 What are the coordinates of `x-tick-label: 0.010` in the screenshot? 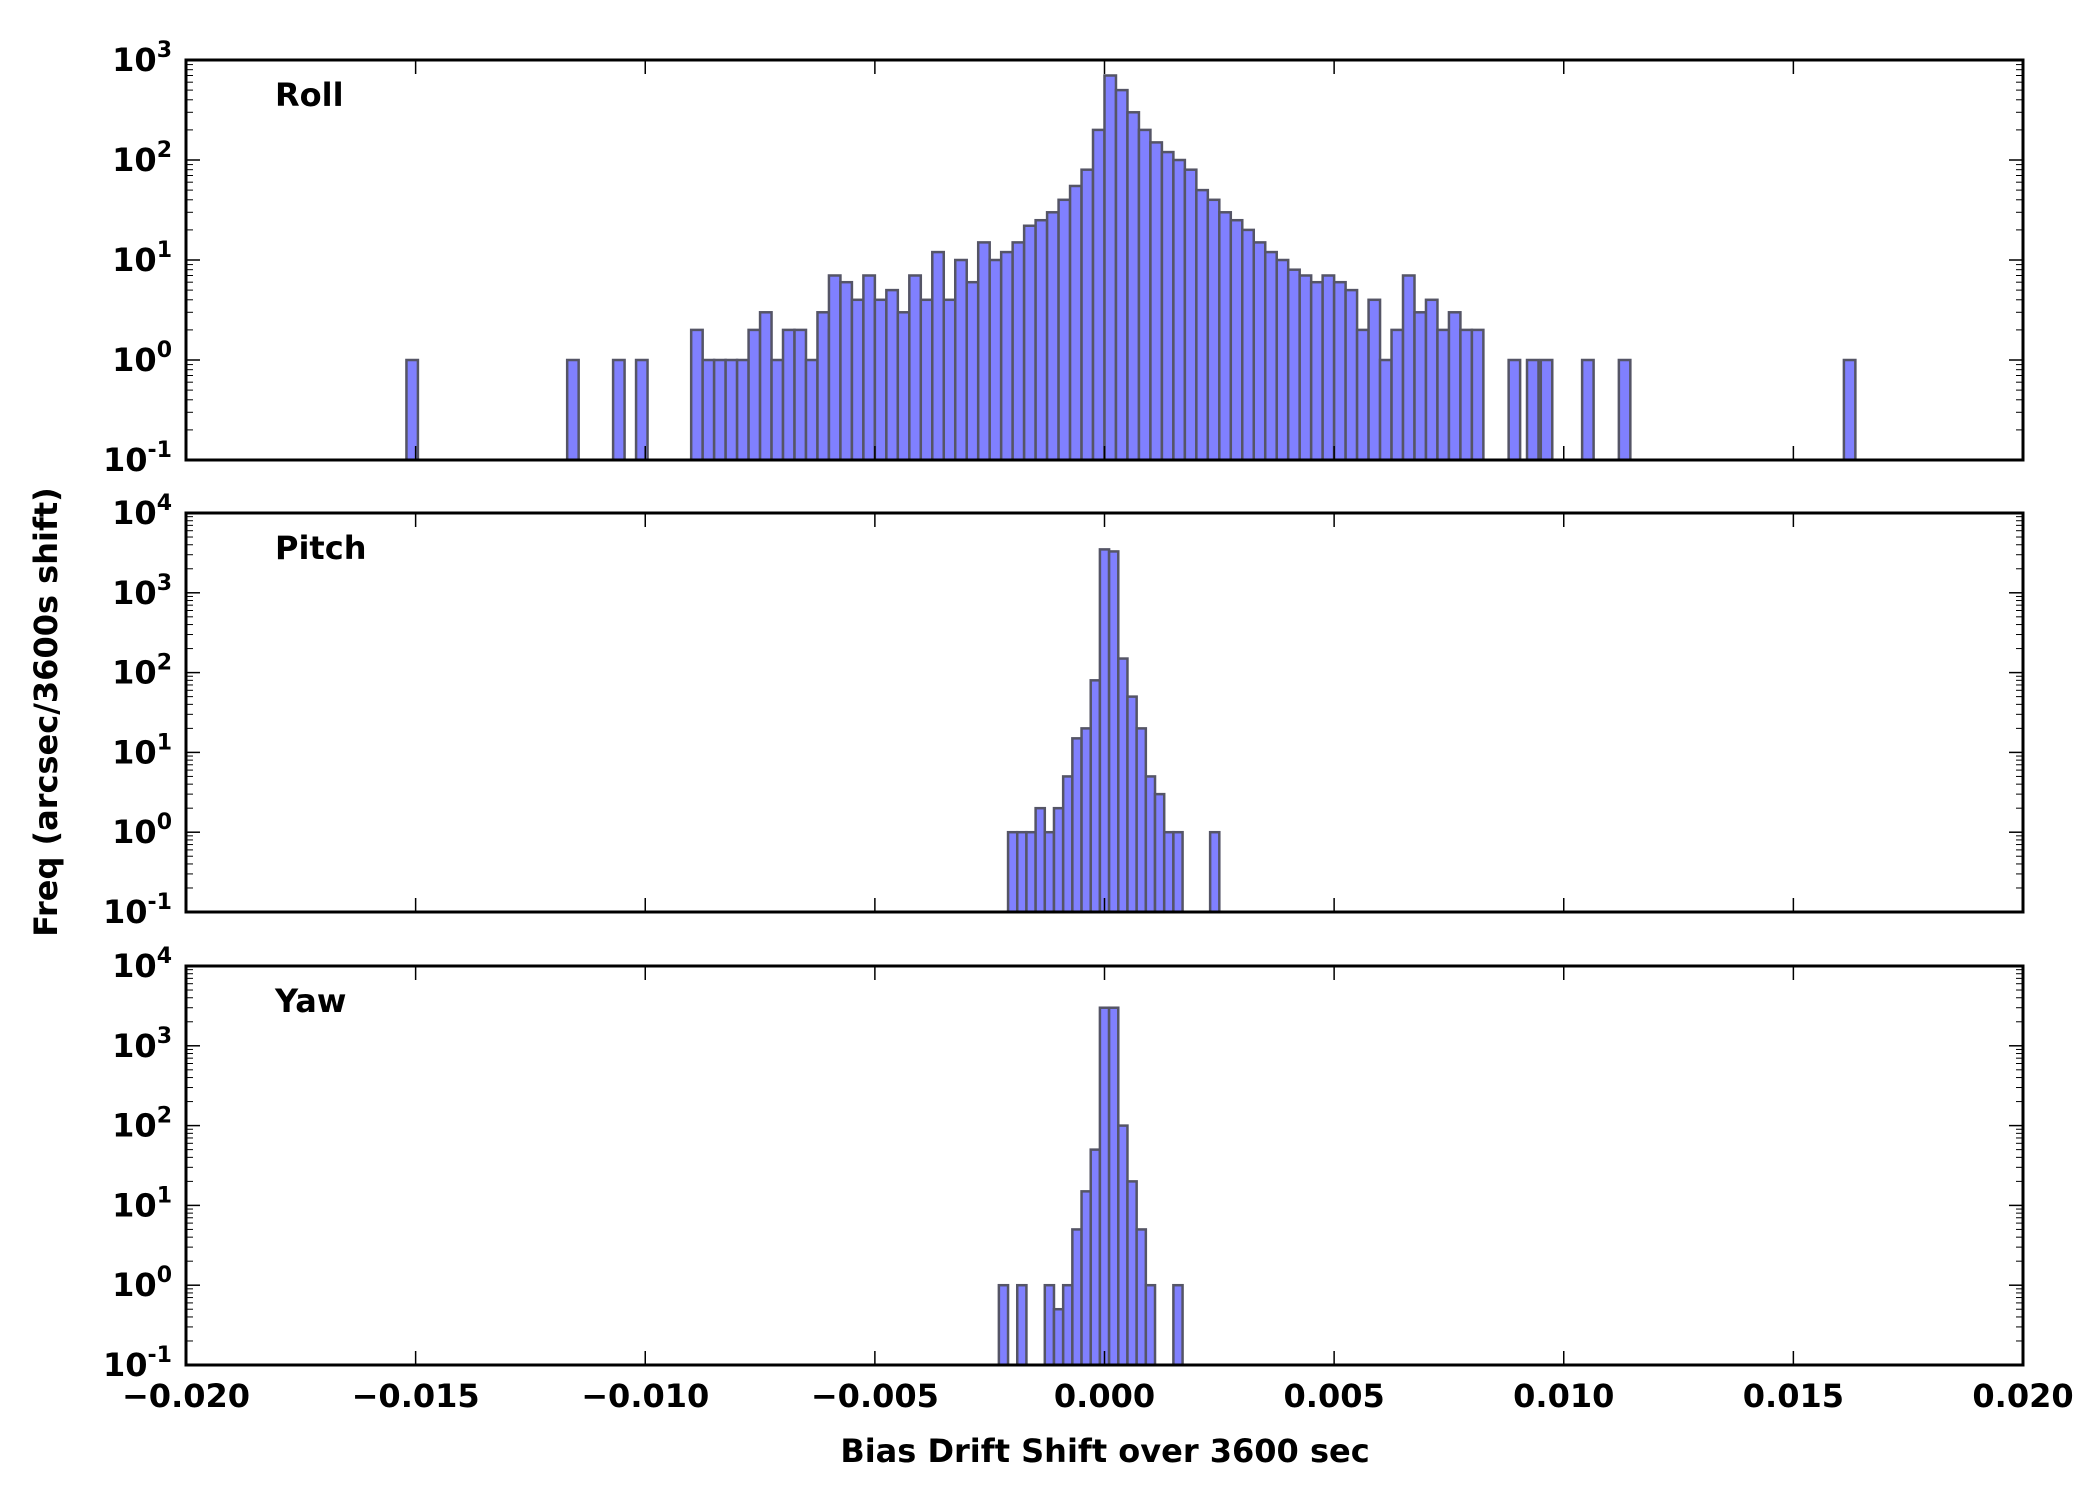 It's located at (1563, 1396).